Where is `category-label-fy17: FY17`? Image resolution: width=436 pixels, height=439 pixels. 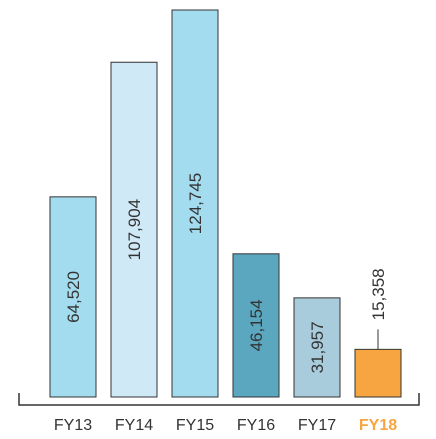
category-label-fy17: FY17 is located at coordinates (317, 425).